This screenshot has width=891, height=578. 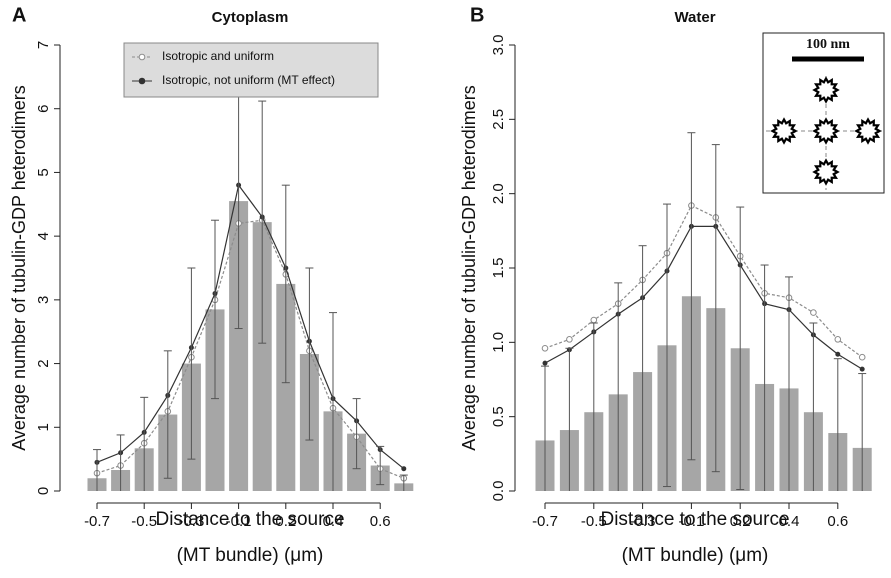 What do you see at coordinates (498, 45) in the screenshot?
I see `y-tick-label: 3.0` at bounding box center [498, 45].